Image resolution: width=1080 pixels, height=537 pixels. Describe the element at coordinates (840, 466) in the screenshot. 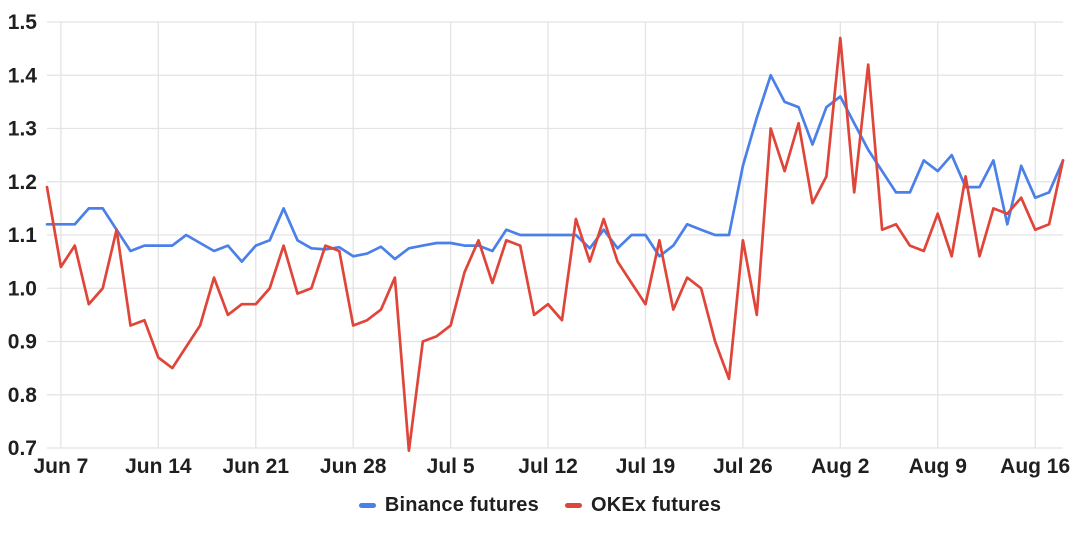

I see `x-axis-tick-label: Aug 2` at that location.